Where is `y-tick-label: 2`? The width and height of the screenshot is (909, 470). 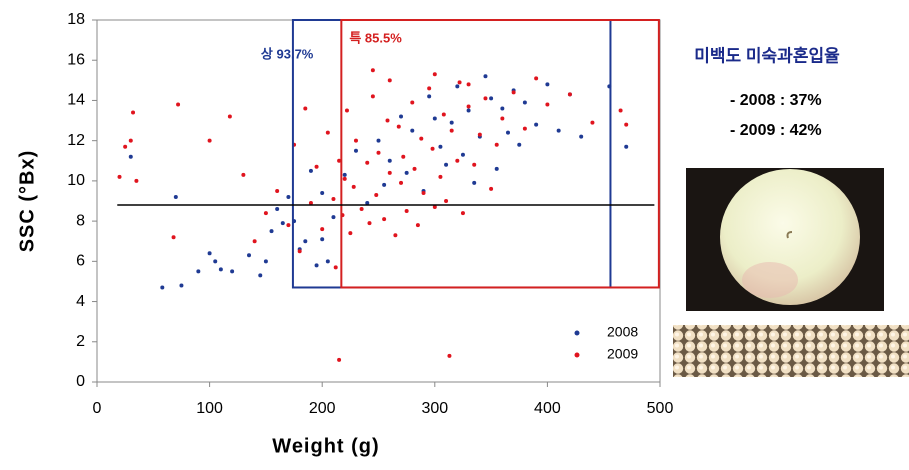
y-tick-label: 2 is located at coordinates (80, 341).